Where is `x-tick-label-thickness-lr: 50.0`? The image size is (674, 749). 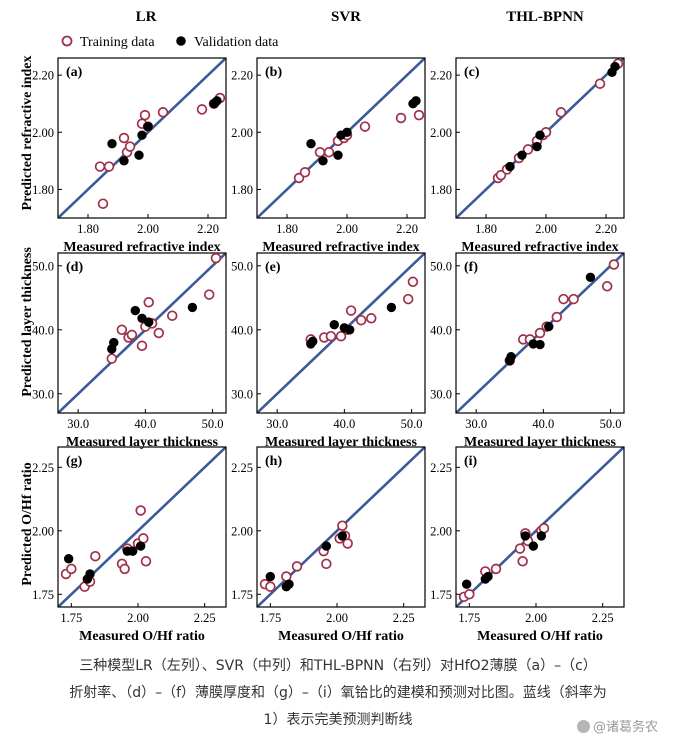 x-tick-label-thickness-lr: 50.0 is located at coordinates (213, 424).